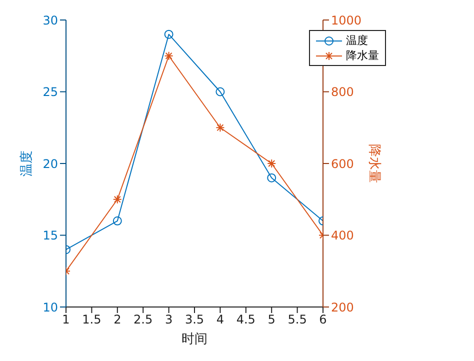 The image size is (474, 361). Describe the element at coordinates (342, 92) in the screenshot. I see `y2-tick-label: 800` at that location.